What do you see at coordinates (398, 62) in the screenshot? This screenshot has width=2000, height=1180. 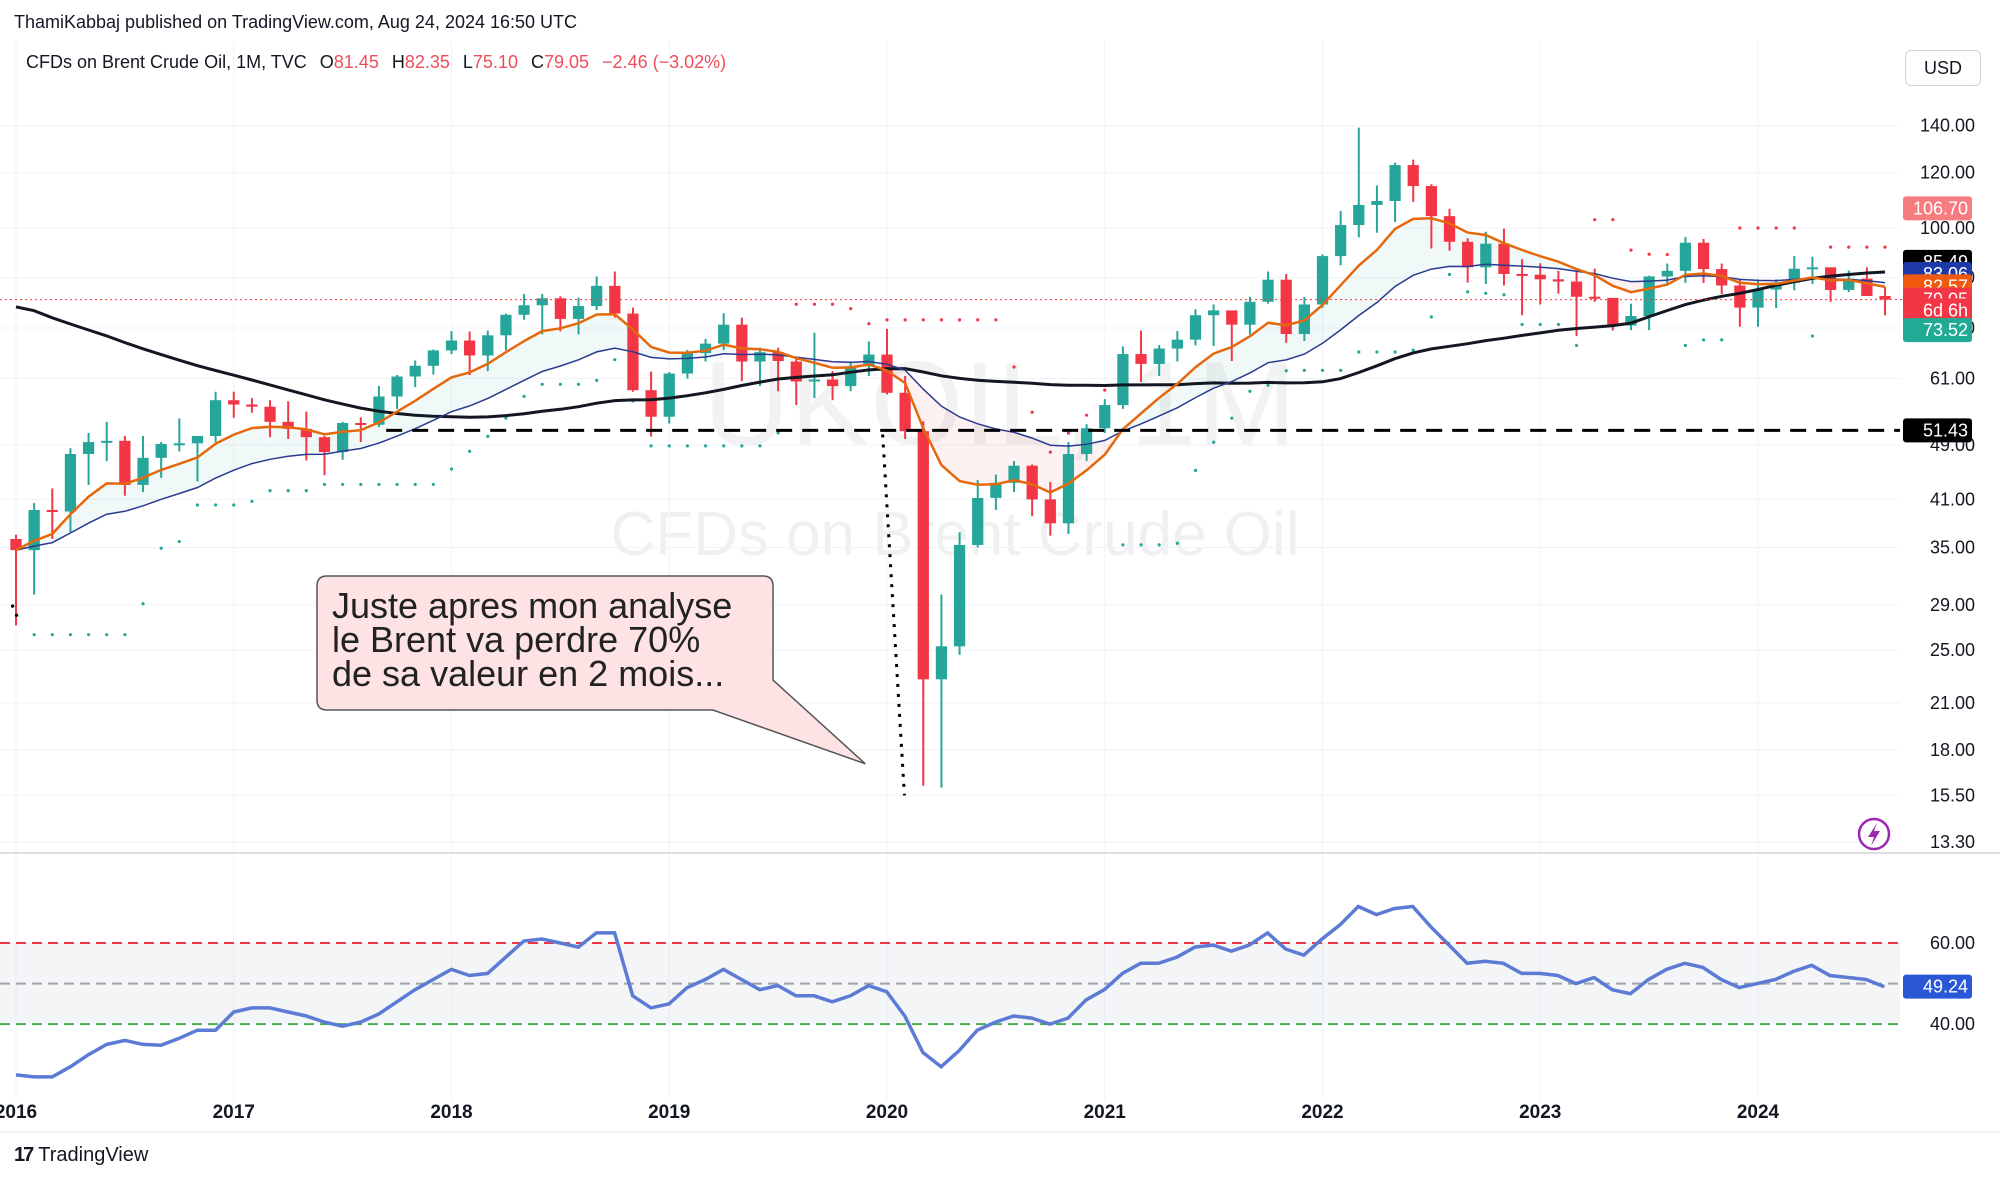 I see `high-label: H` at bounding box center [398, 62].